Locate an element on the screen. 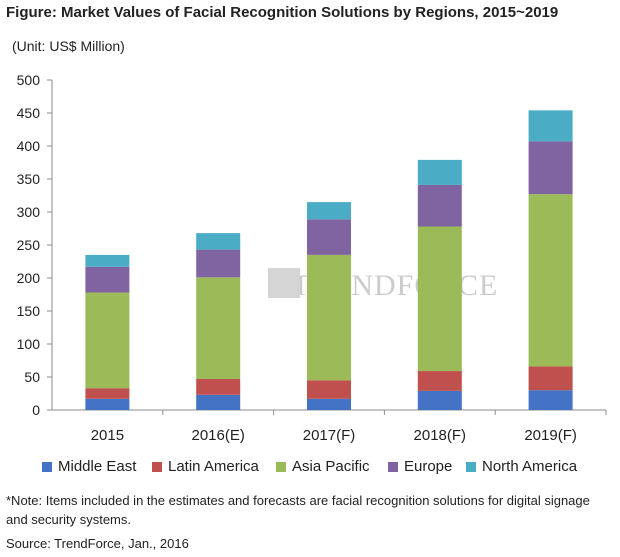  y-tick-label: 250 is located at coordinates (29, 245).